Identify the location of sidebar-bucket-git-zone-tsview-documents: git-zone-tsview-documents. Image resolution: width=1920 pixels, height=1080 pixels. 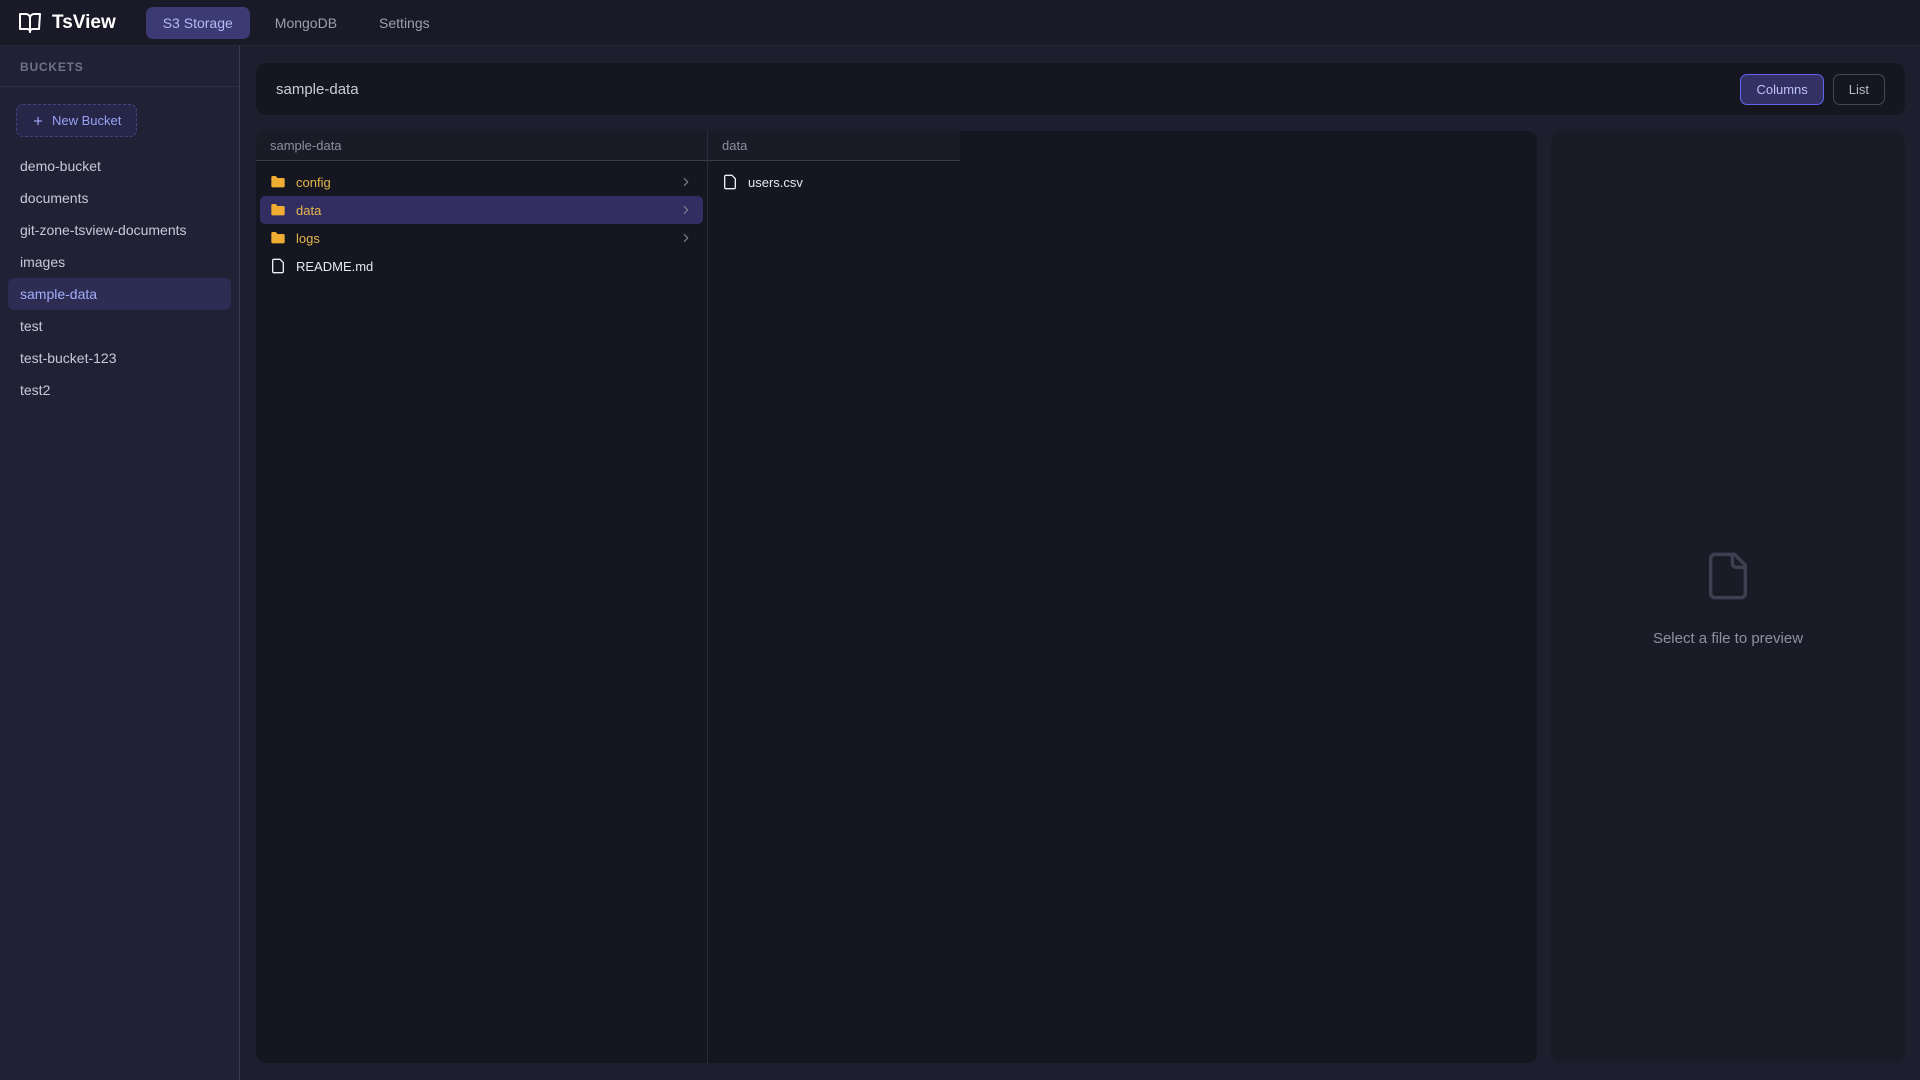
(119, 230).